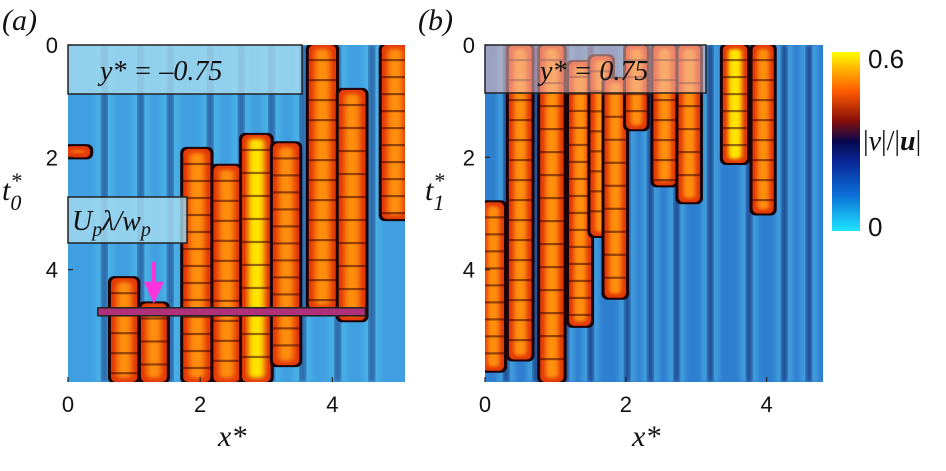  I want to click on scale-lambda: λ/w, so click(121, 221).